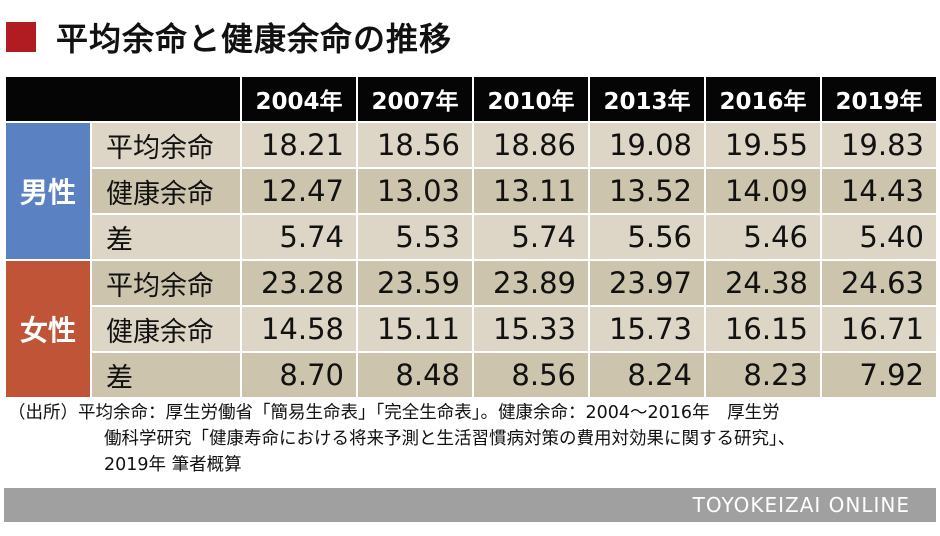 This screenshot has width=940, height=536. I want to click on table-cell: 15.73, so click(647, 329).